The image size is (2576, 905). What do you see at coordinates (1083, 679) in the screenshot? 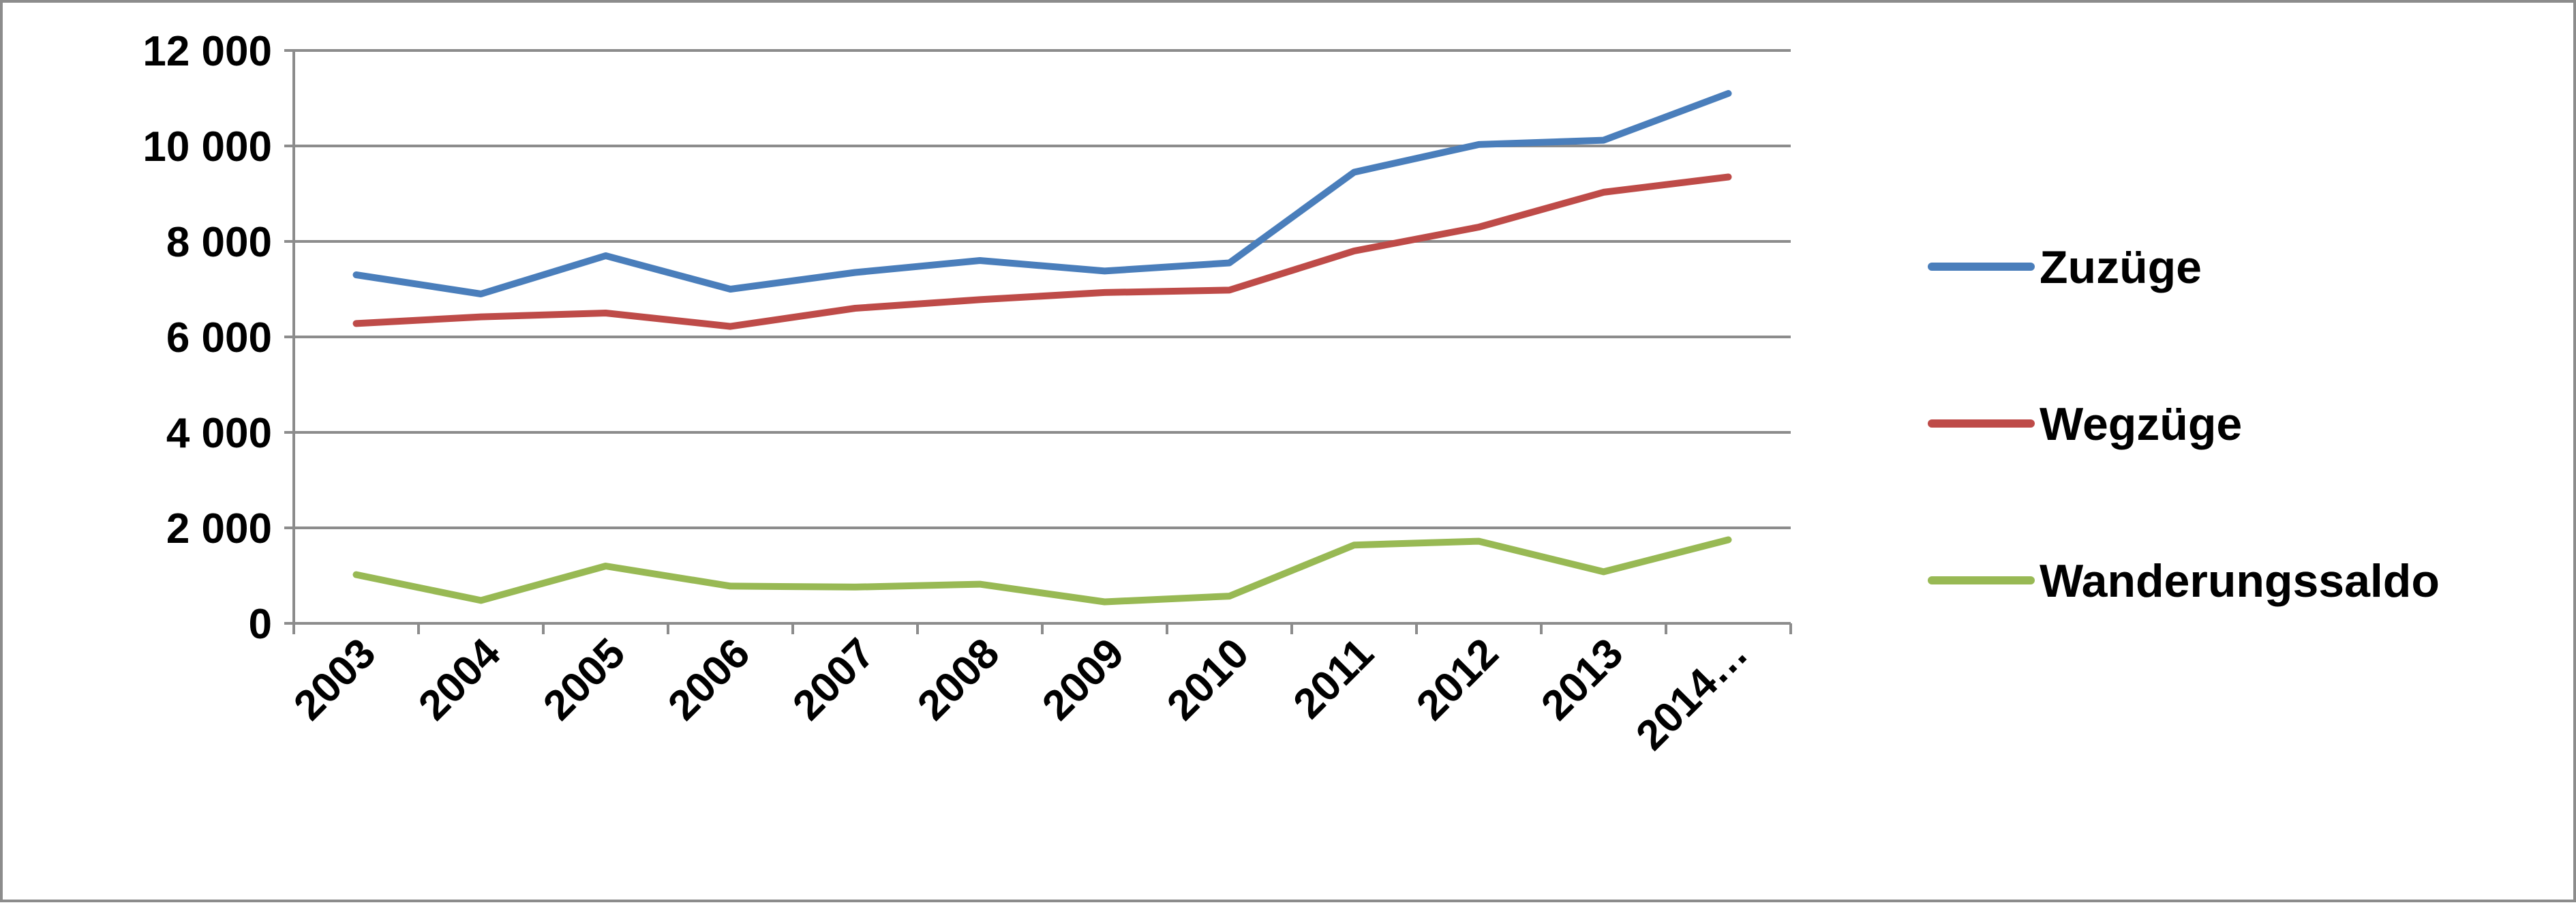
I see `x-axis-tick-label: 2009` at bounding box center [1083, 679].